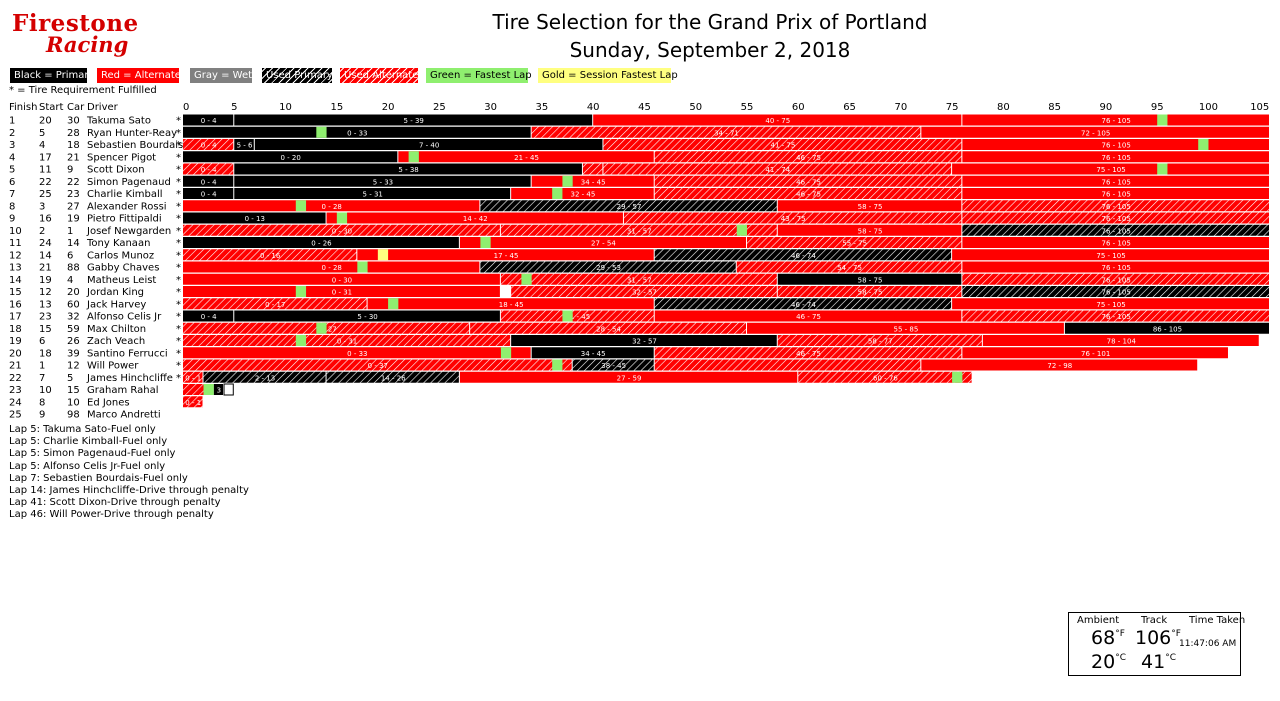  What do you see at coordinates (123, 268) in the screenshot?
I see `driver-name: Gabby Chaves` at bounding box center [123, 268].